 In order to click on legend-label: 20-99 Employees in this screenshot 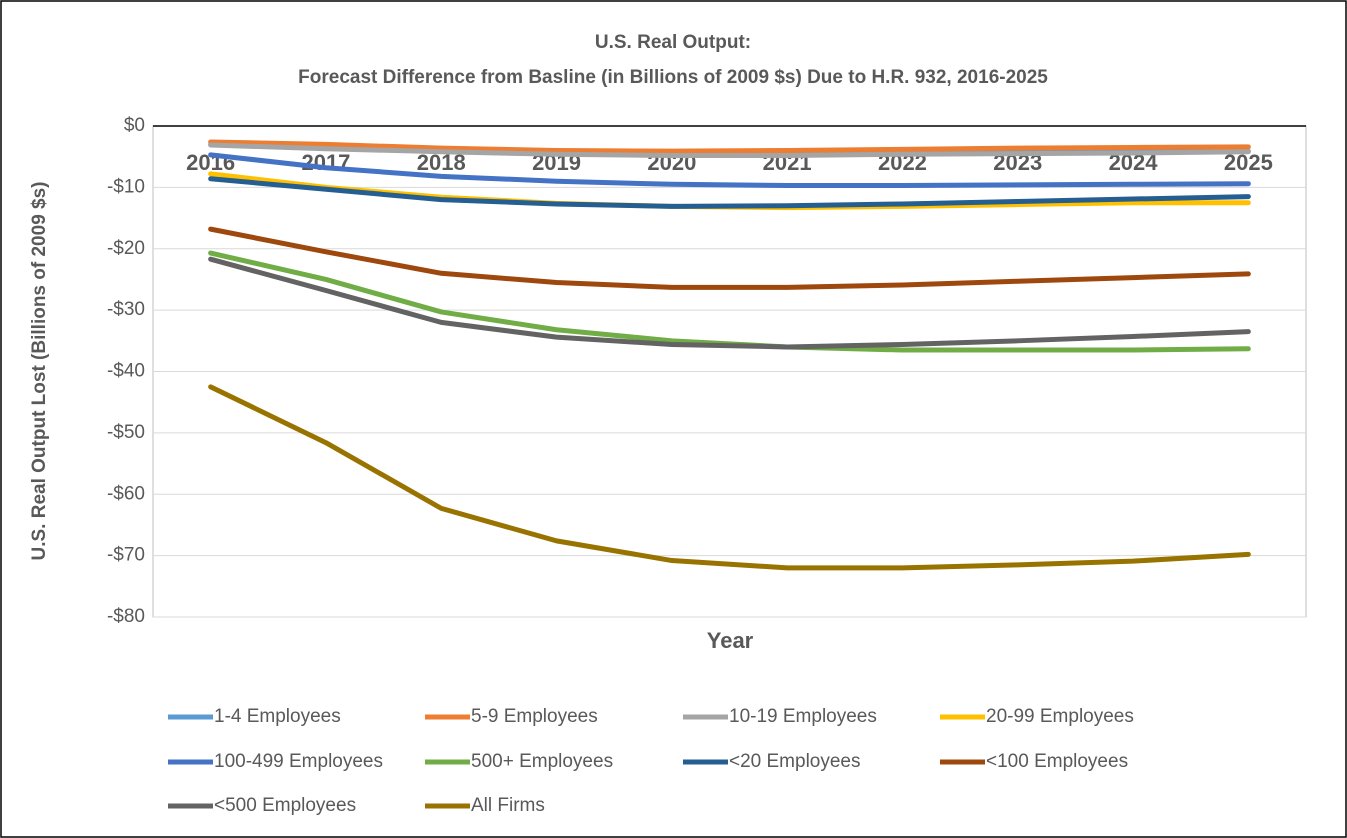, I will do `click(1060, 716)`.